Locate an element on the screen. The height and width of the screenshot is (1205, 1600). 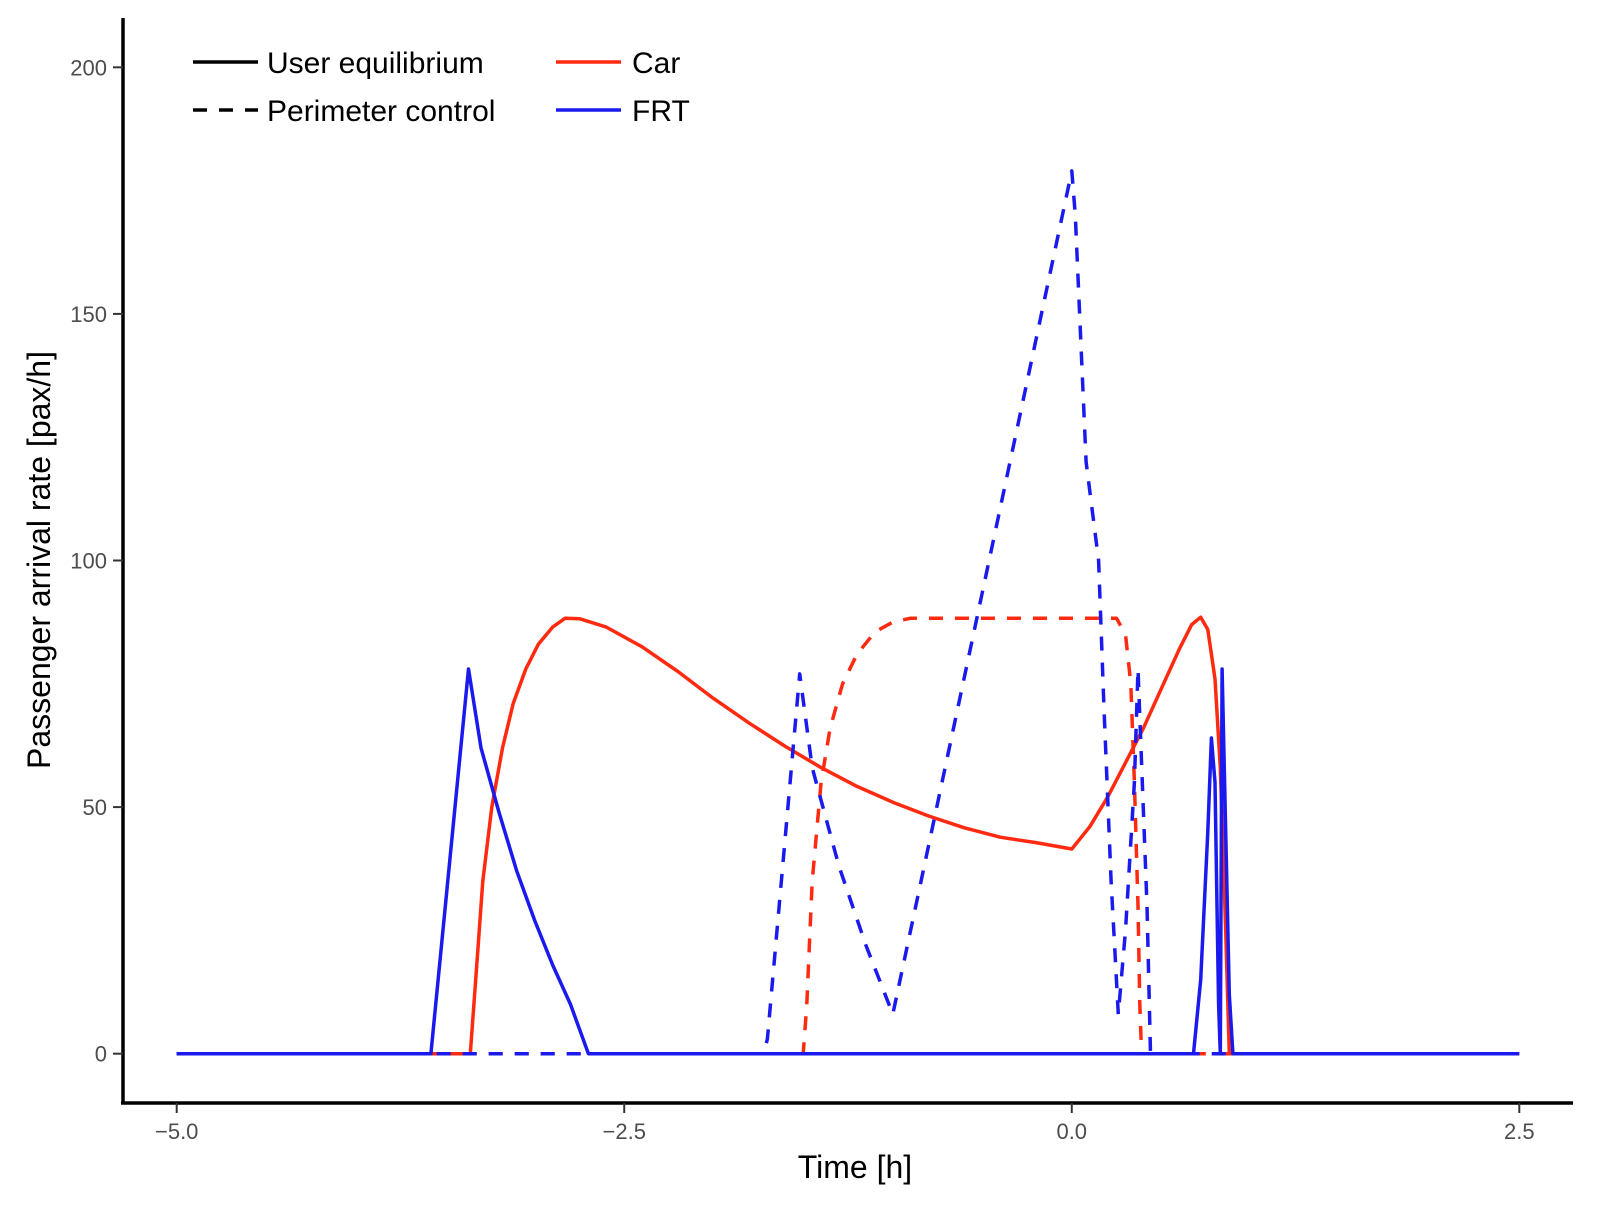
legend-label-perimeter-control: Perimeter control is located at coordinates (381, 111).